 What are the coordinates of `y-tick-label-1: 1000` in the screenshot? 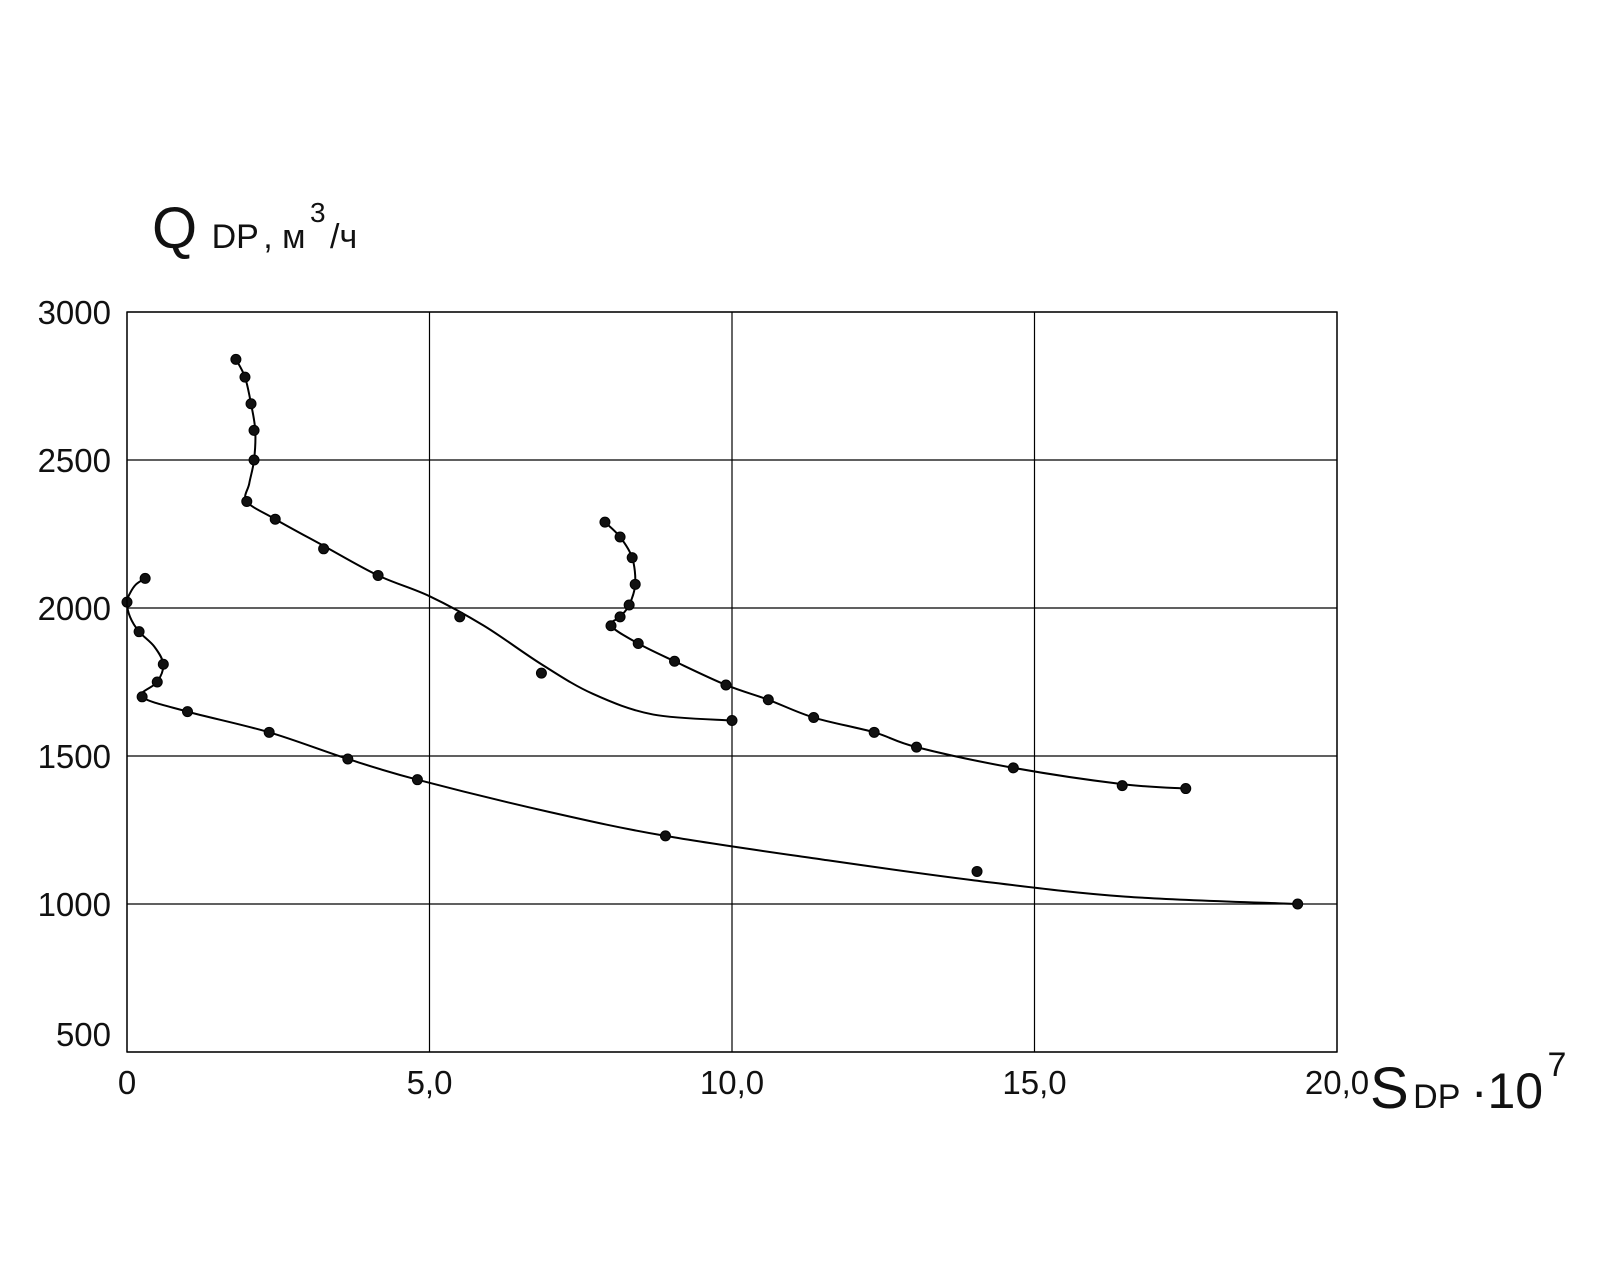 It's located at (74, 904).